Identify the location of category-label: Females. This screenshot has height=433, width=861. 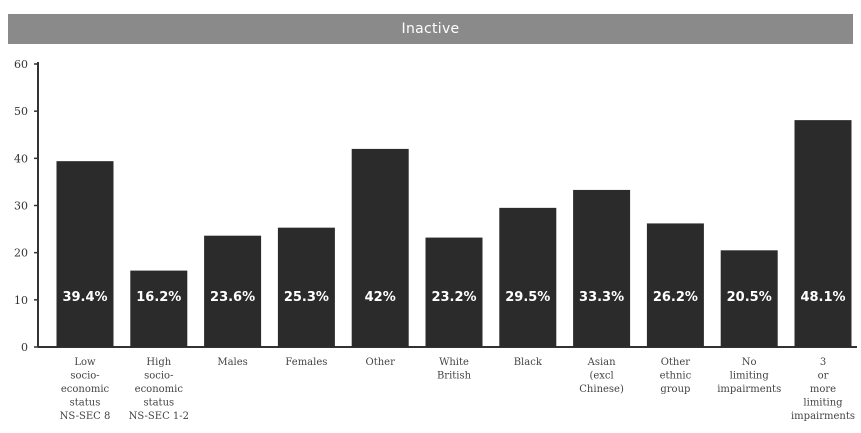
(306, 362).